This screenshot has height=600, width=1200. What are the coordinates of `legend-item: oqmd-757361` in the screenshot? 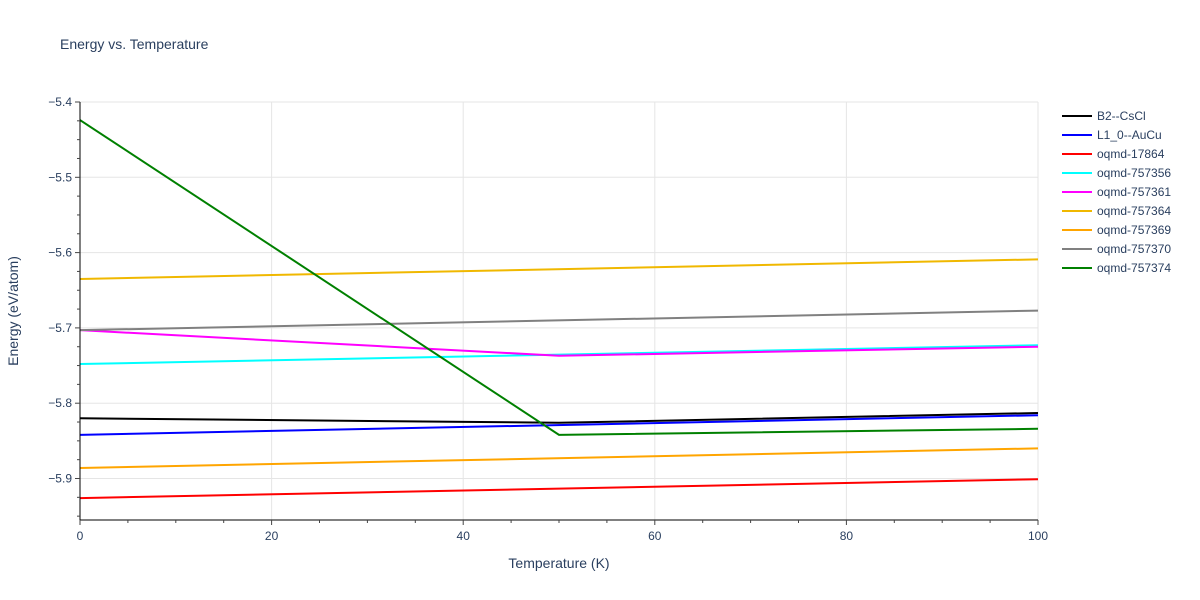 It's located at (1116, 191).